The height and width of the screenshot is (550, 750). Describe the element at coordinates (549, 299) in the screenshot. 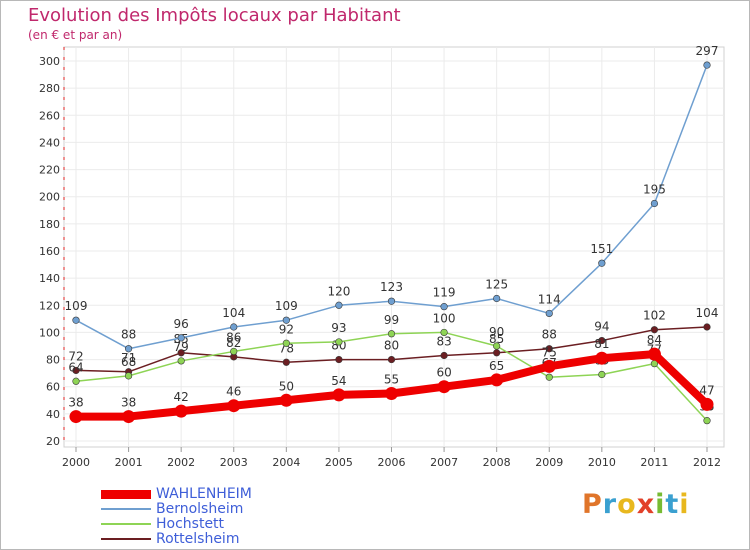

I see `data-label-bernolsheim: 114` at that location.